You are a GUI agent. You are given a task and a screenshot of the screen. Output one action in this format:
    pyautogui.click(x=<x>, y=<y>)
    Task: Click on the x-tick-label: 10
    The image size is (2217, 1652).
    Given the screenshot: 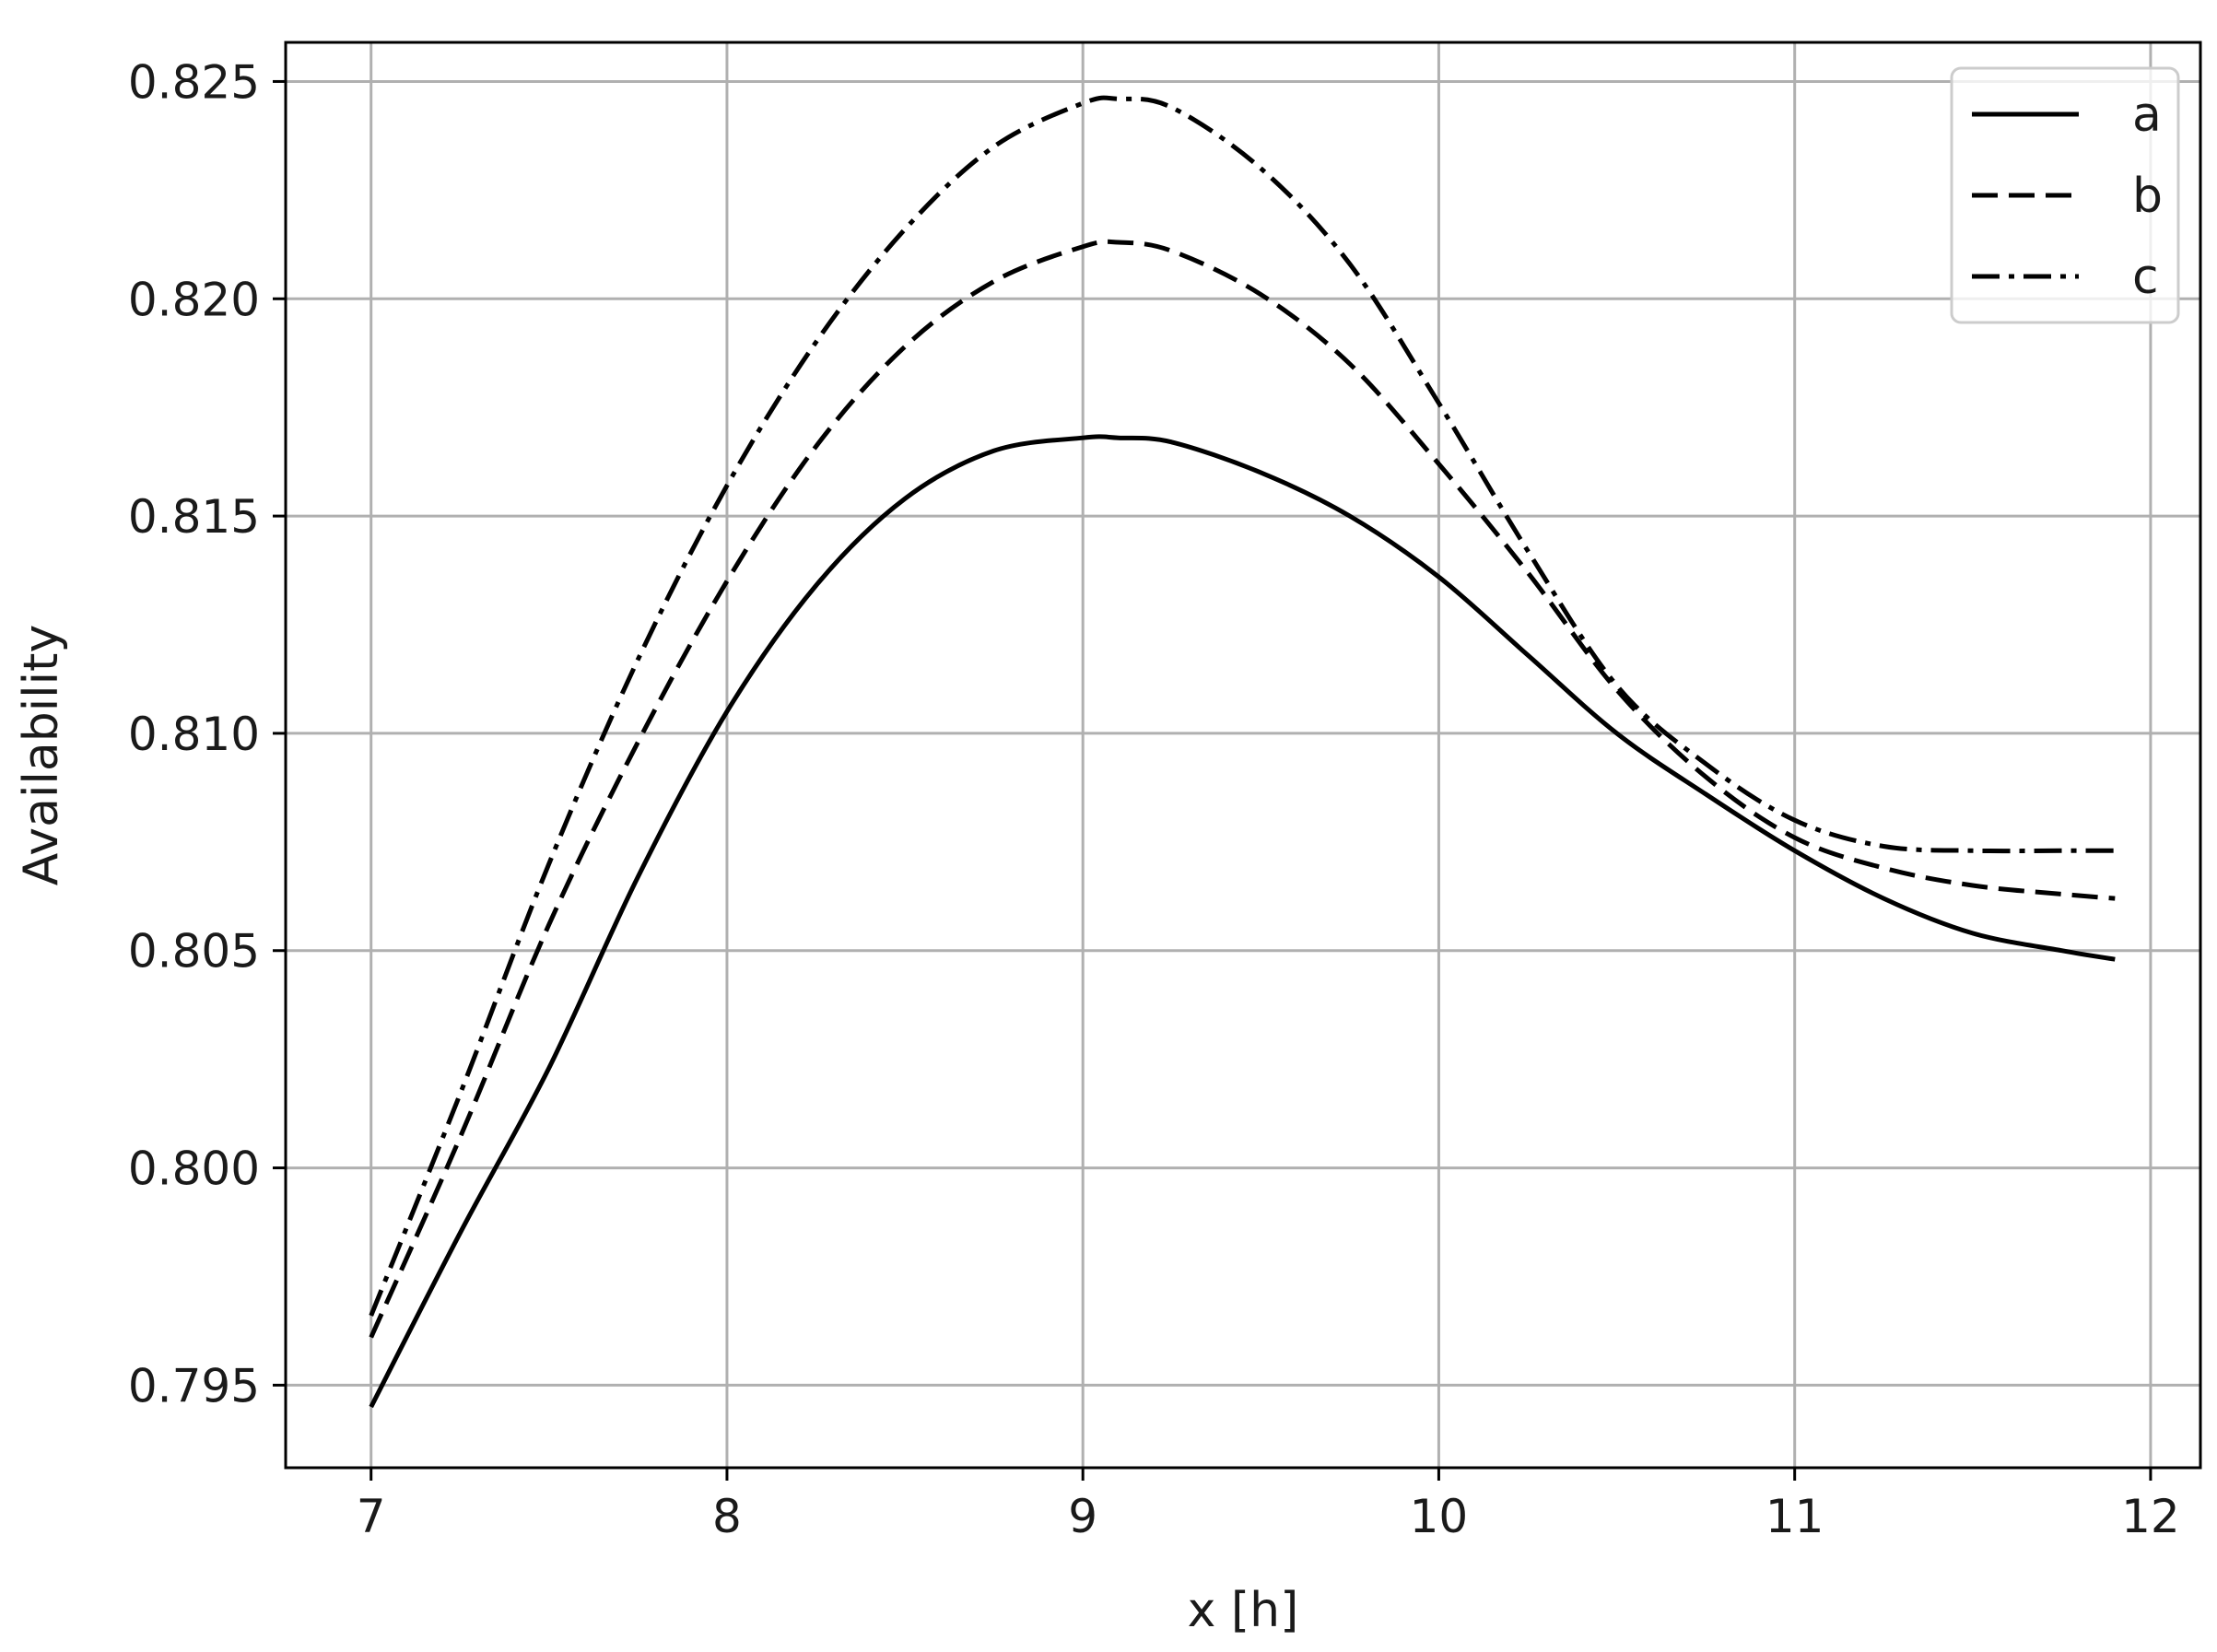 What is the action you would take?
    pyautogui.click(x=1439, y=1517)
    